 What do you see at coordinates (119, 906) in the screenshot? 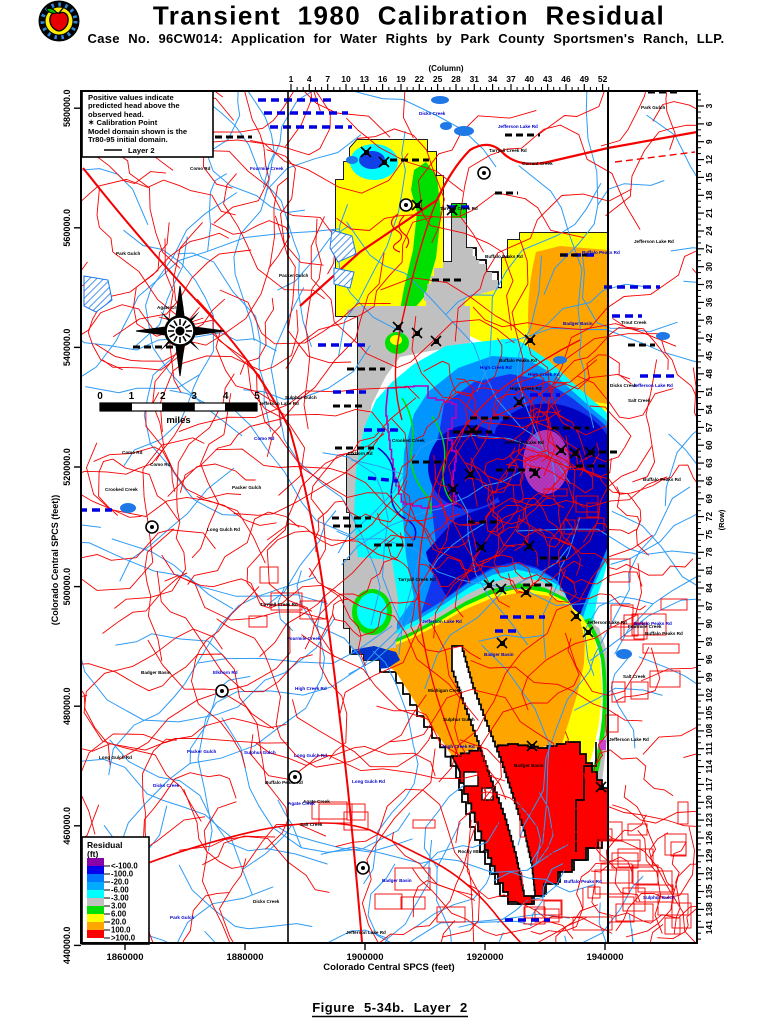
I see `svg-text: 3.00` at bounding box center [119, 906].